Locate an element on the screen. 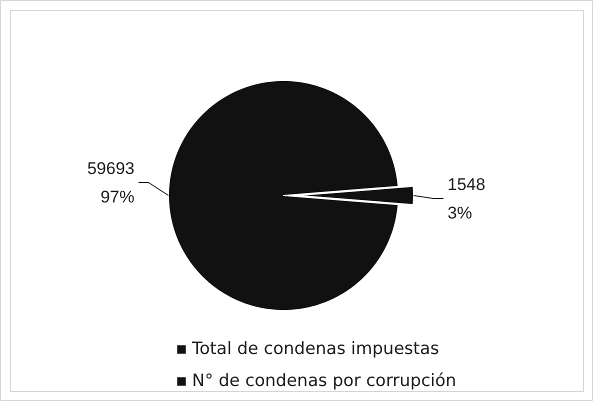  data-label: 59693 97% is located at coordinates (111, 182).